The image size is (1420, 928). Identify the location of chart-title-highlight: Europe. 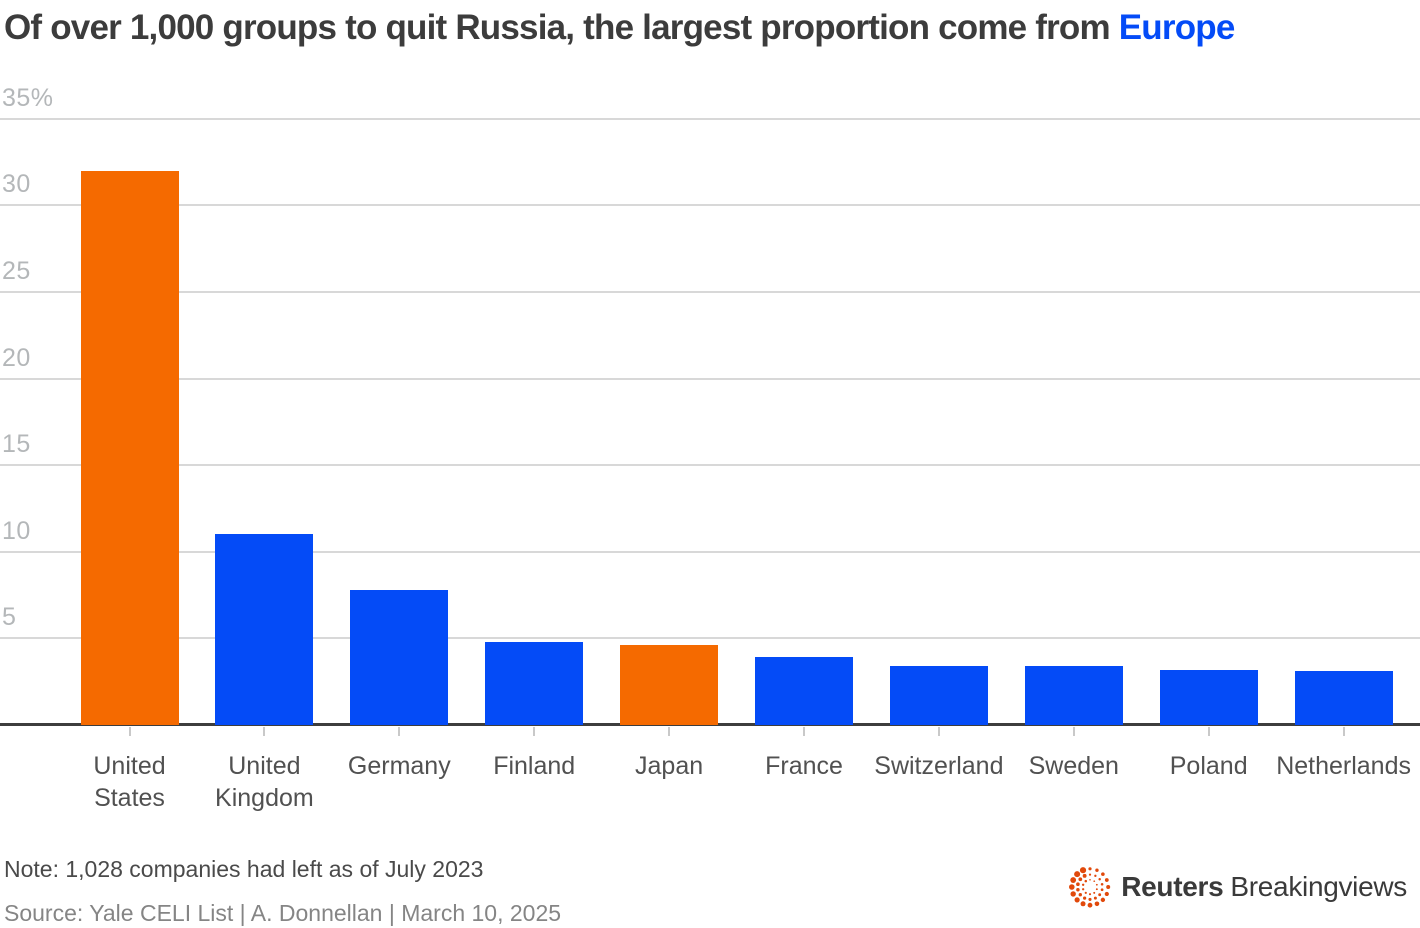
(1177, 27).